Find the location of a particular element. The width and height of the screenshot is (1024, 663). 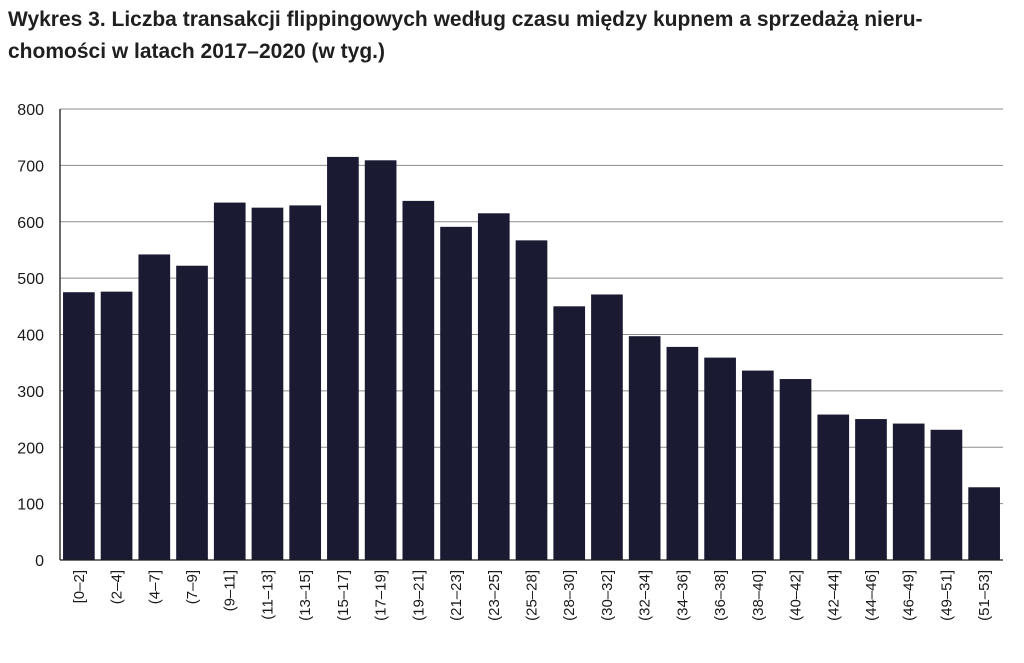

x-tick-label-23: (49–51] is located at coordinates (946, 595).